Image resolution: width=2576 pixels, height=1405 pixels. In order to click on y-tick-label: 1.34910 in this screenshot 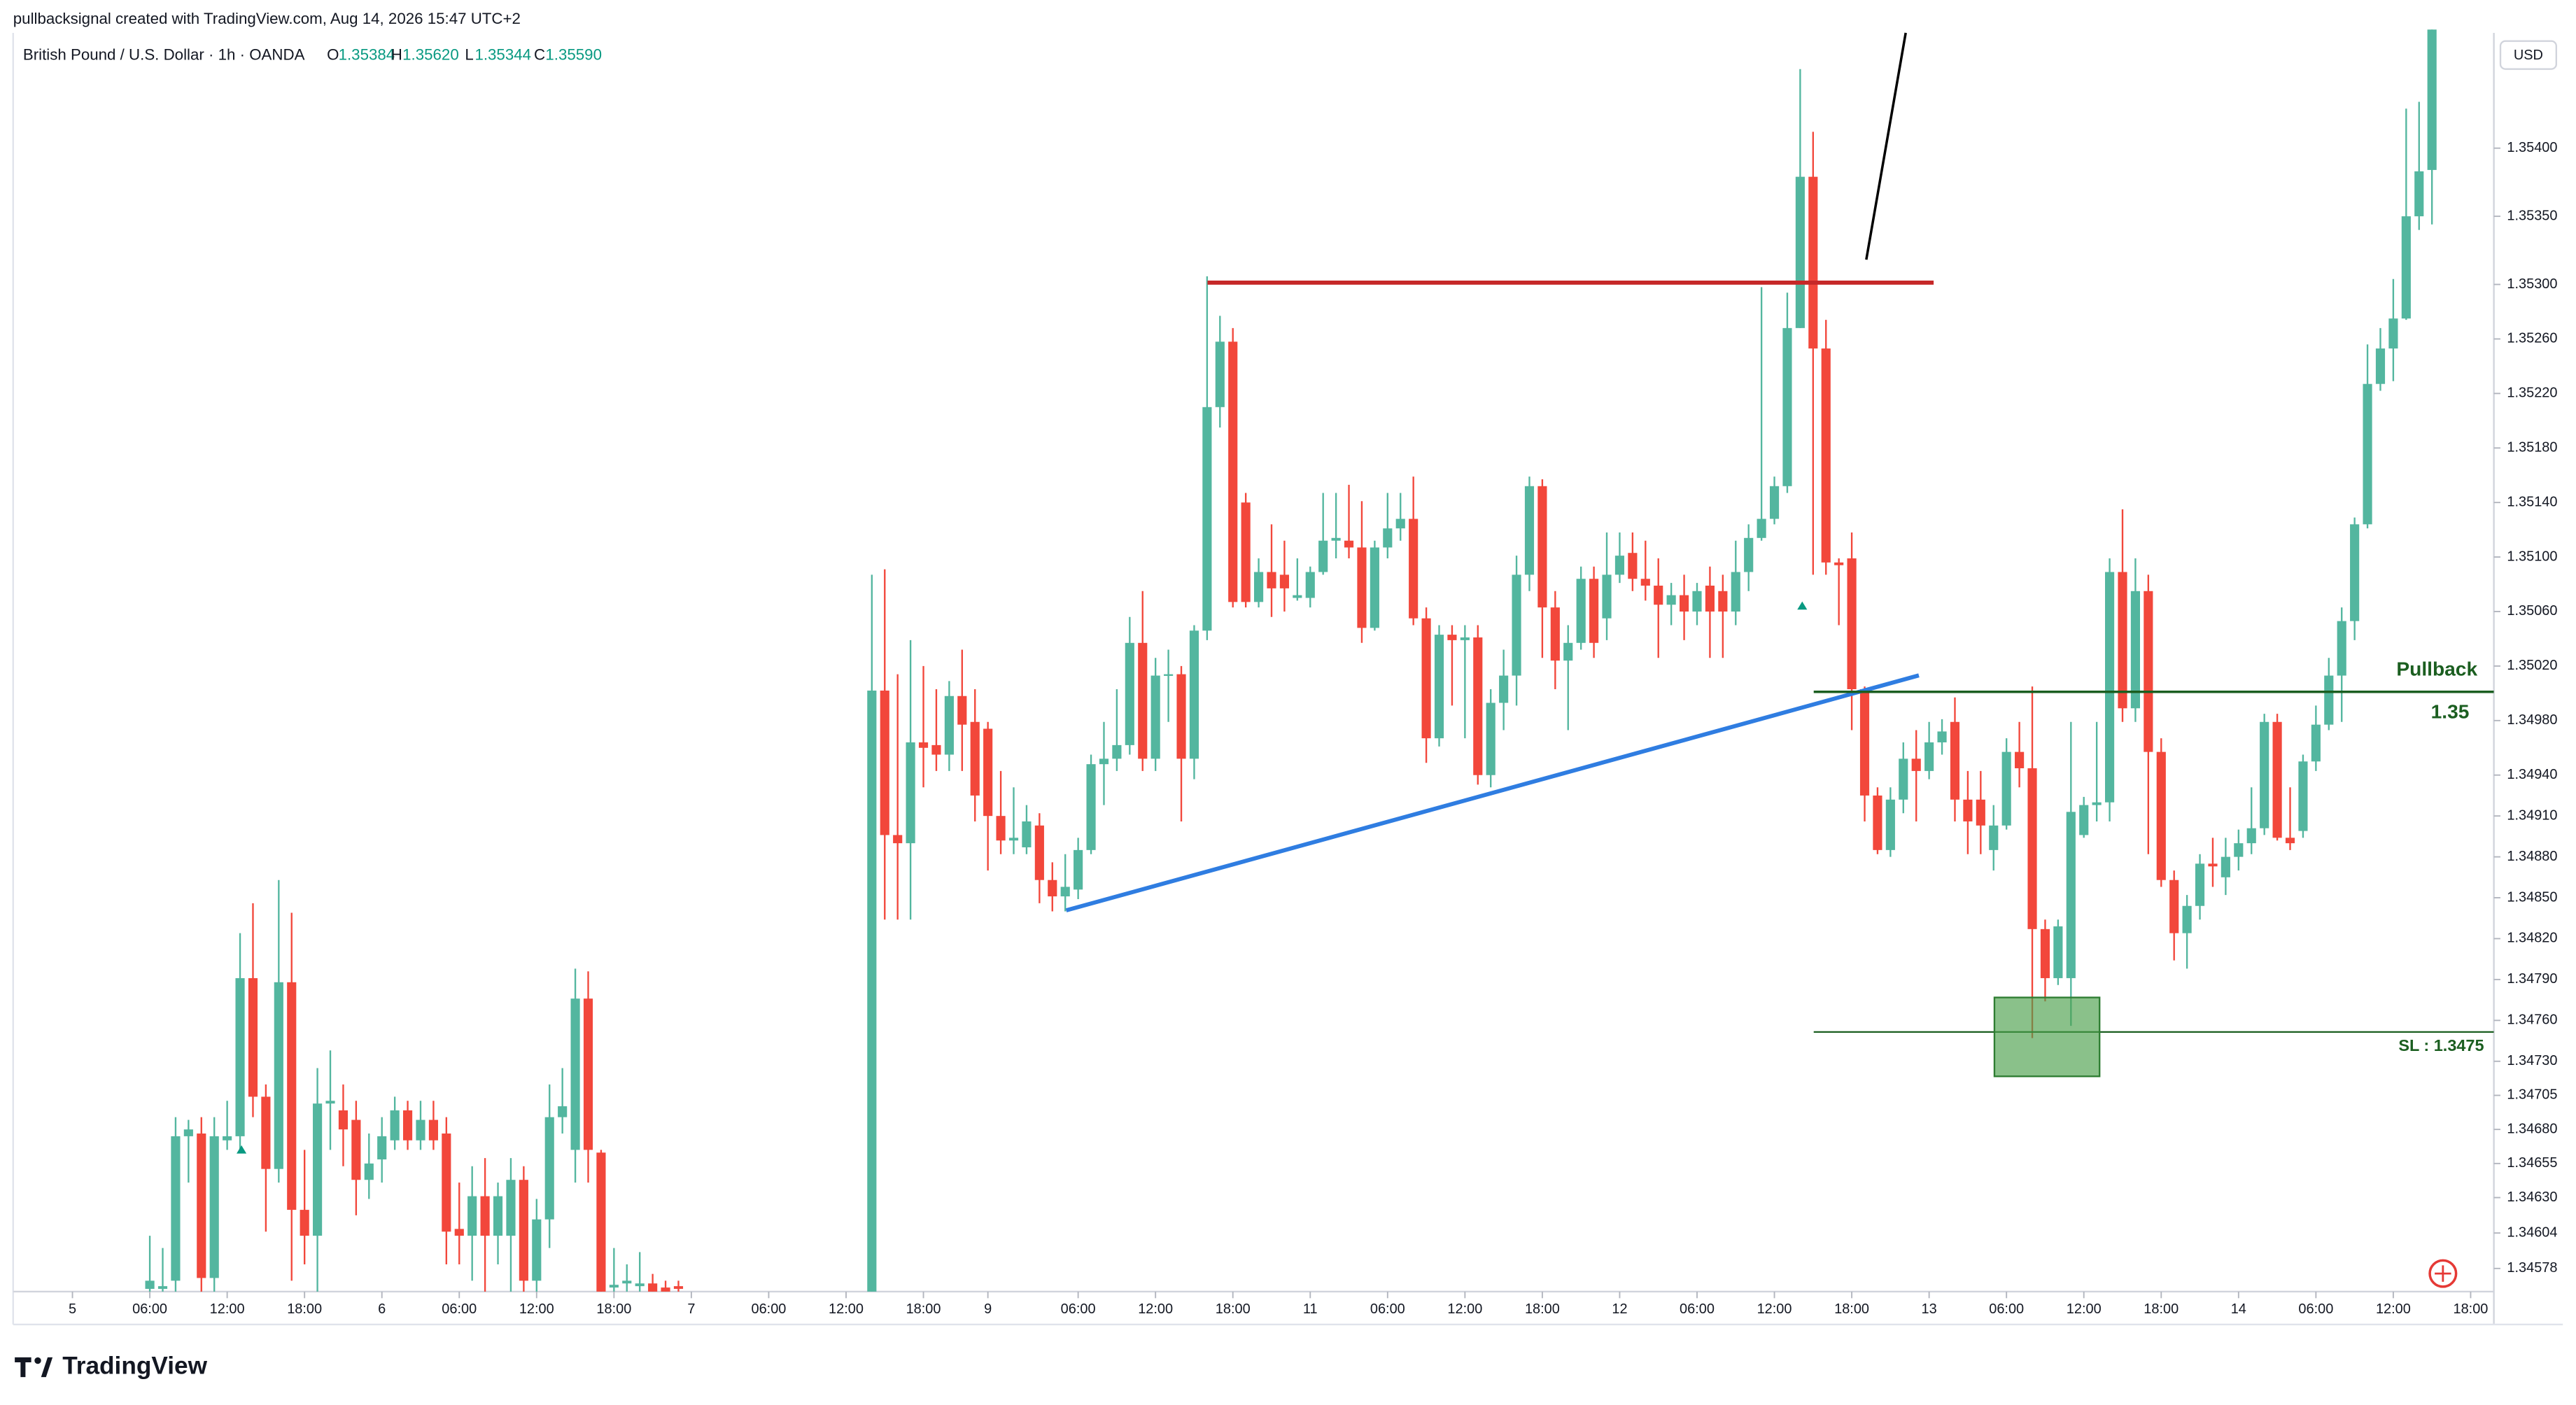, I will do `click(2532, 815)`.